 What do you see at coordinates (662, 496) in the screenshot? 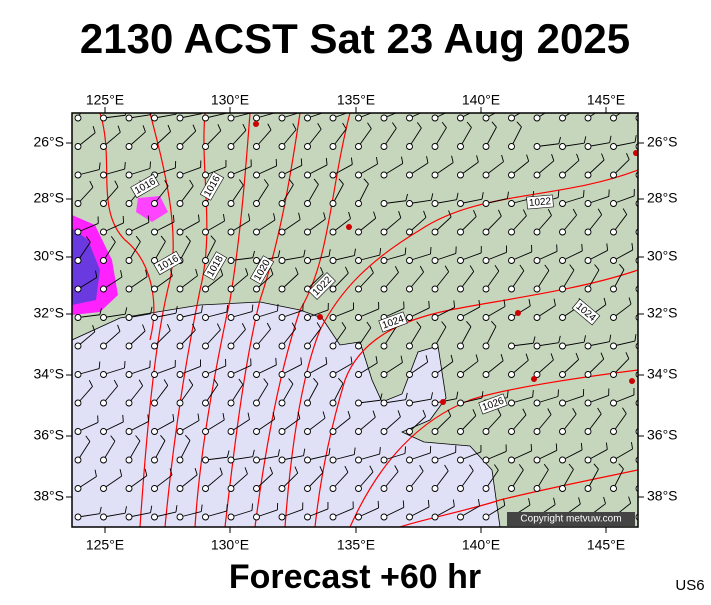
I see `lat-label-right: 38°S` at bounding box center [662, 496].